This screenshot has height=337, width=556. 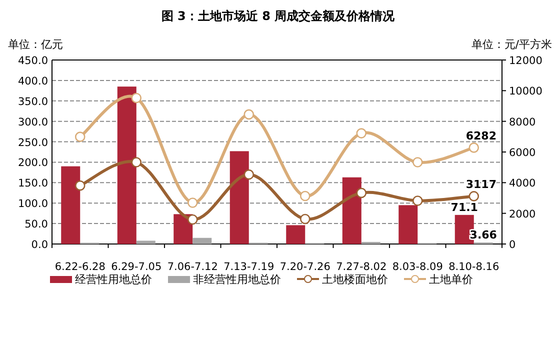 What do you see at coordinates (512, 245) in the screenshot?
I see `y2-tick-label: 0` at bounding box center [512, 245].